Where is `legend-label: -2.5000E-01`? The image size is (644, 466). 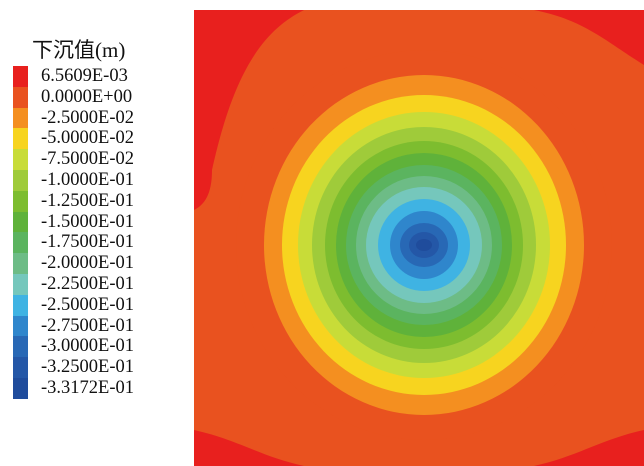
legend-label: -2.5000E-01 is located at coordinates (87, 304).